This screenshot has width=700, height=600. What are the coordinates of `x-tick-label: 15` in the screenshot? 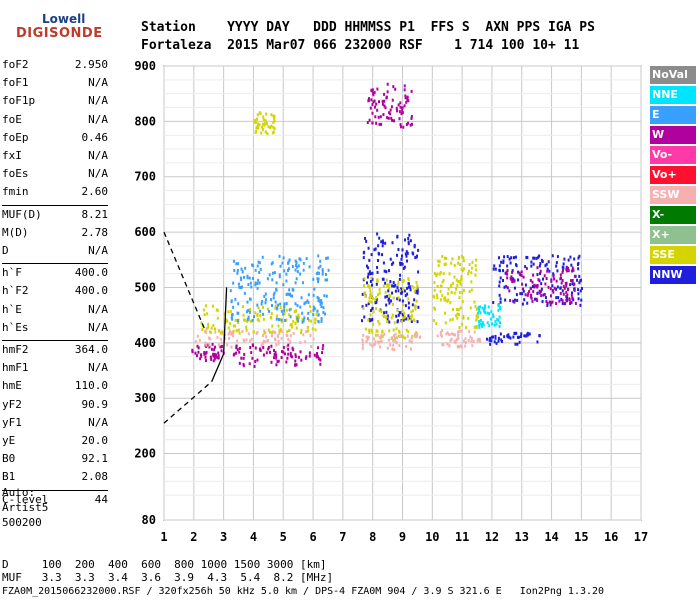 It's located at (581, 537).